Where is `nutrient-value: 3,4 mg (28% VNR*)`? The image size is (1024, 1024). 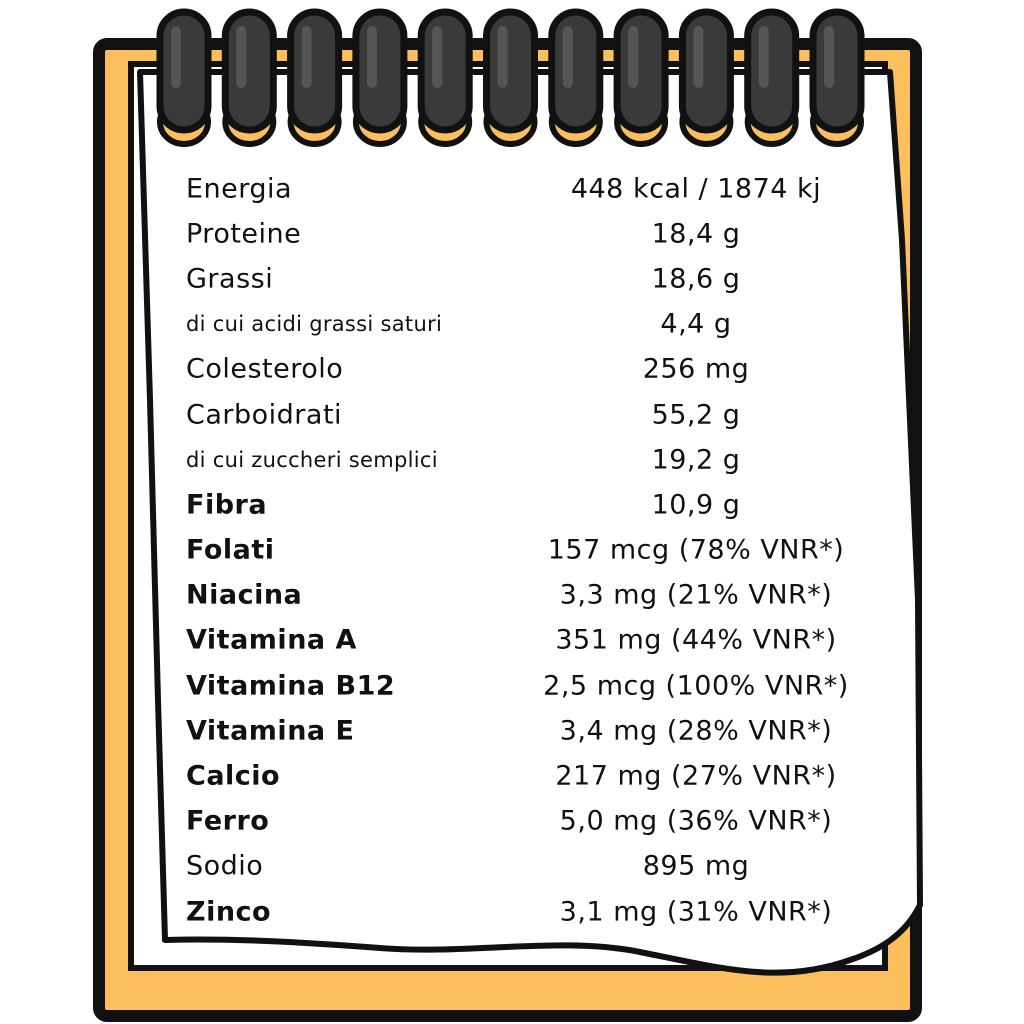 nutrient-value: 3,4 mg (28% VNR*) is located at coordinates (696, 731).